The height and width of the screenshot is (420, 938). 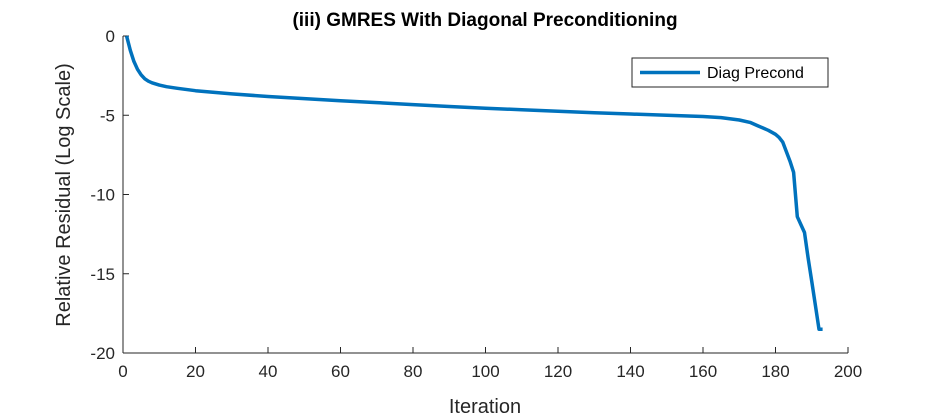 I want to click on legend-label: Diag Precond, so click(x=755, y=73).